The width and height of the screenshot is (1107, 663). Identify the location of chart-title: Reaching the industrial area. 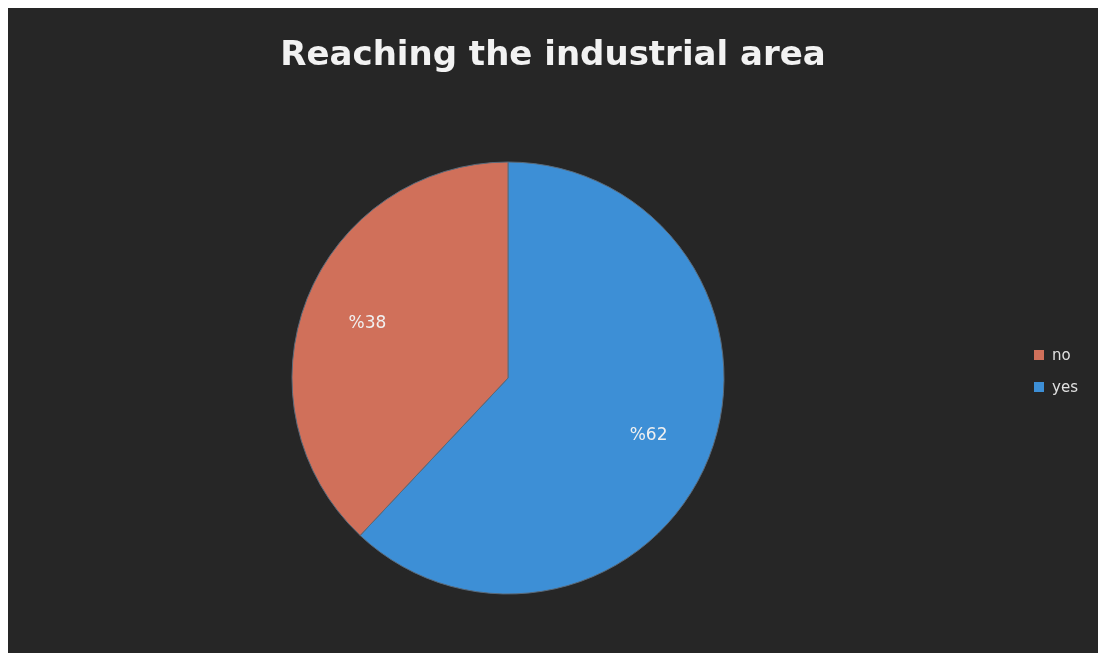
(553, 53).